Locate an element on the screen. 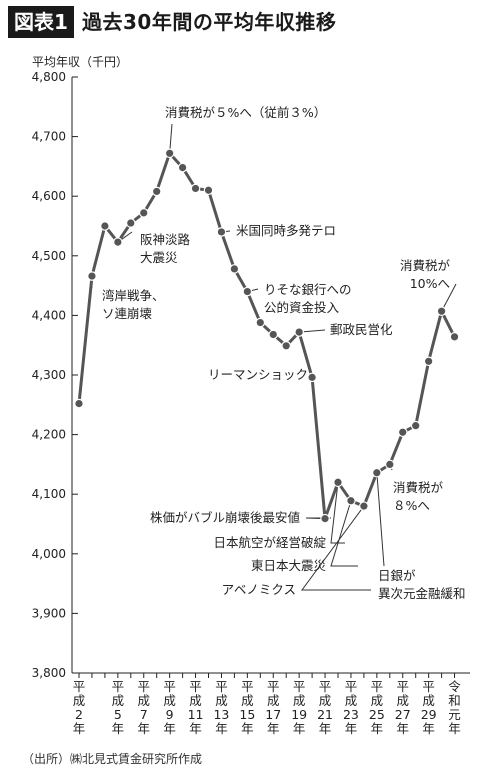  annotation-label: 東日本大震災 is located at coordinates (289, 565).